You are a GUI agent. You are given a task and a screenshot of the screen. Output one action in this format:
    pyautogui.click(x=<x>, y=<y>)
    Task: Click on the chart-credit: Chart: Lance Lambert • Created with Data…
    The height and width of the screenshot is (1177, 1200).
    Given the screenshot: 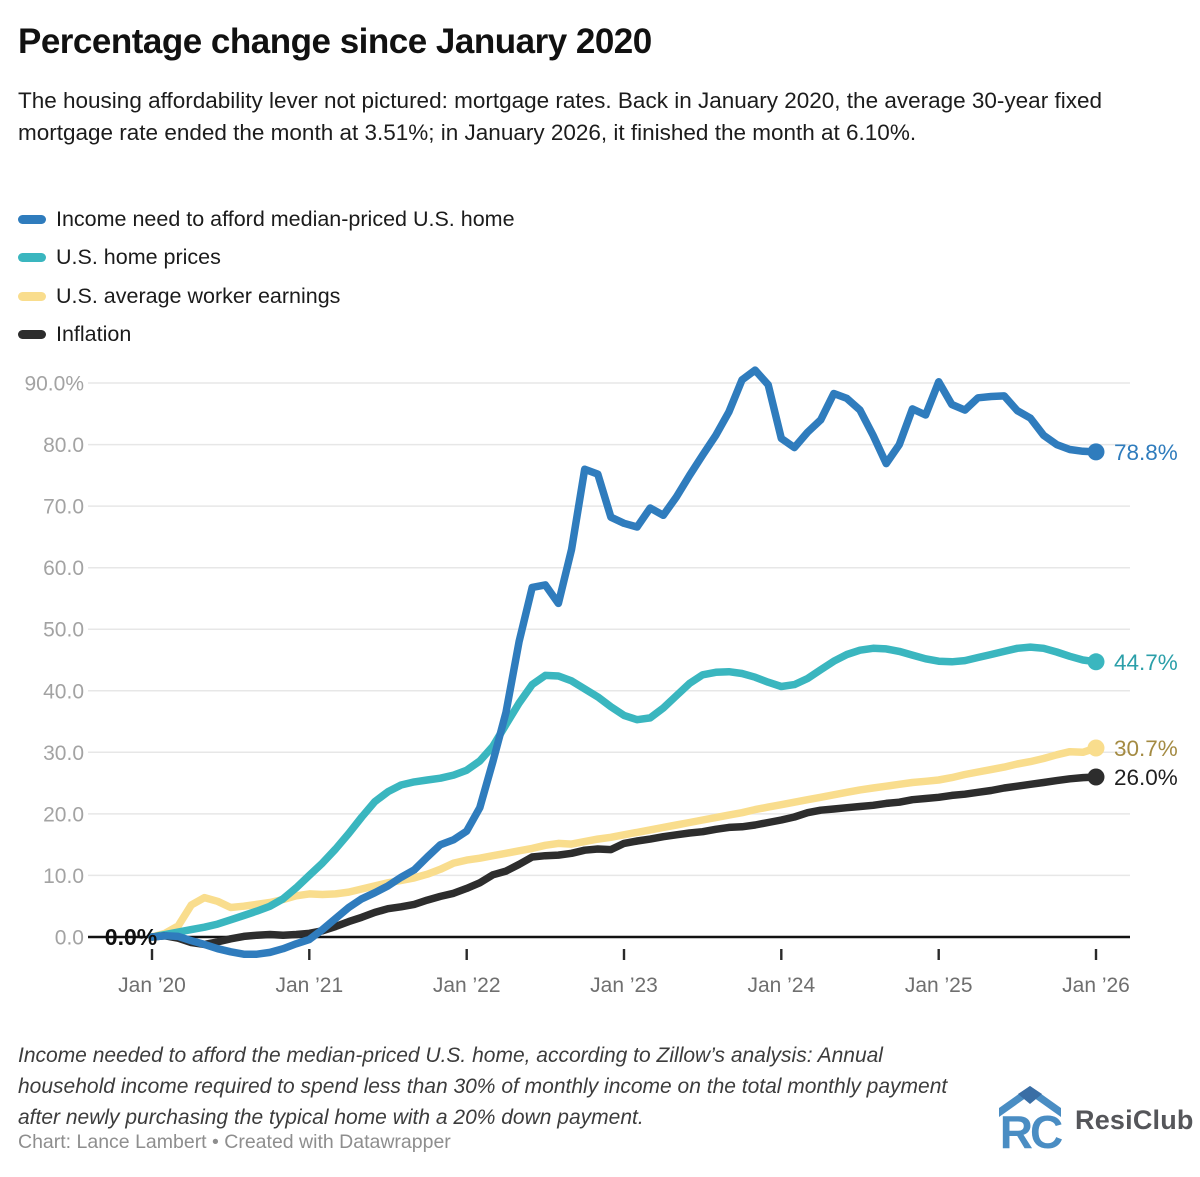 What is the action you would take?
    pyautogui.click(x=234, y=1142)
    